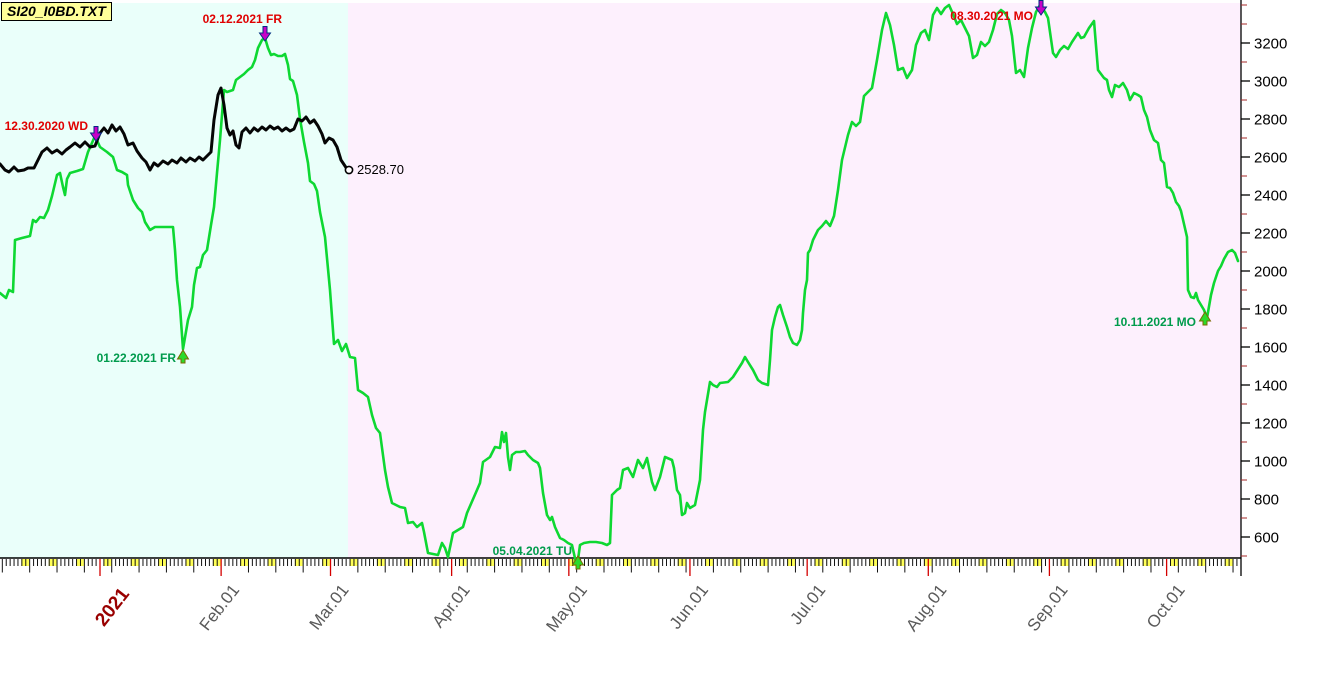  I want to click on month-label: Jul.01, so click(807, 604).